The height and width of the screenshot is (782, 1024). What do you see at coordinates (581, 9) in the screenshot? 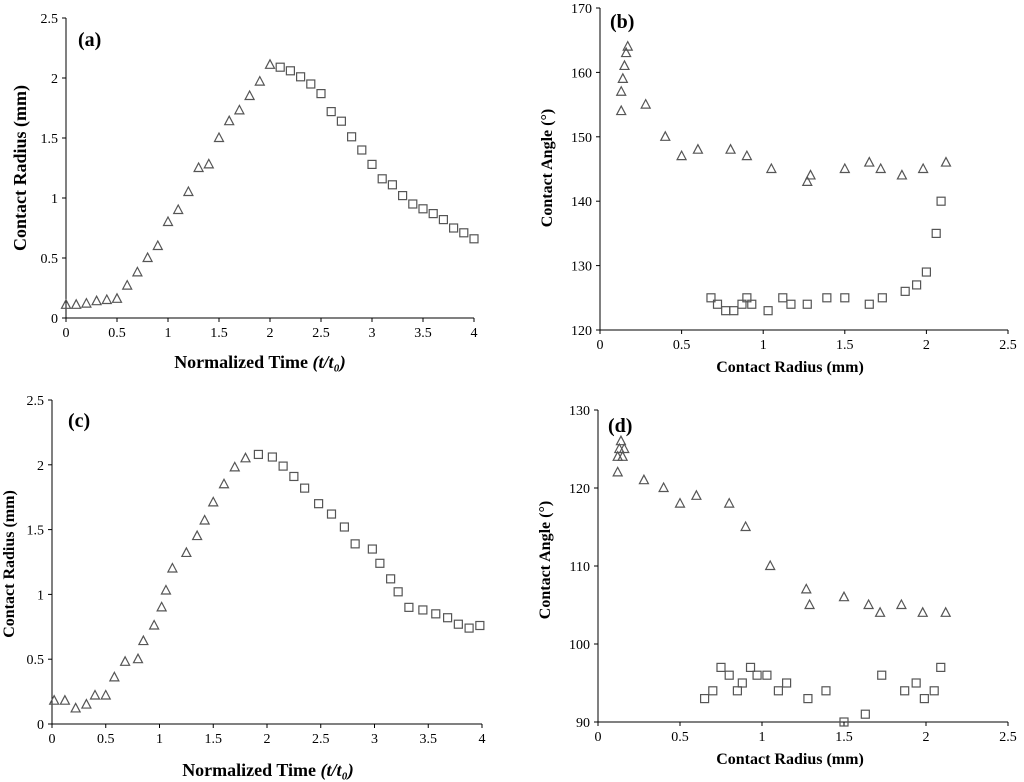
I see `y-tick-label: 170` at bounding box center [581, 9].